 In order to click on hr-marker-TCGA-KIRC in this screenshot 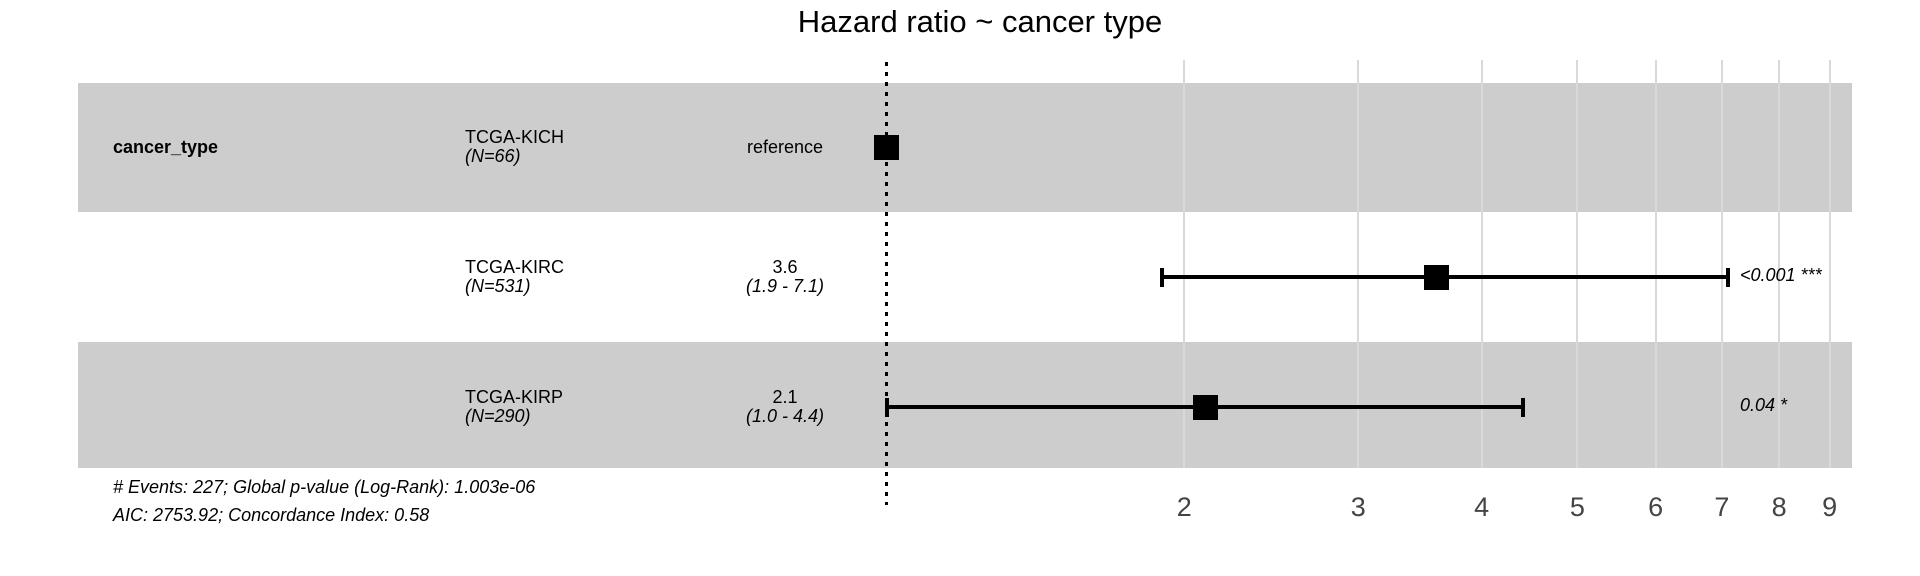, I will do `click(1436, 277)`.